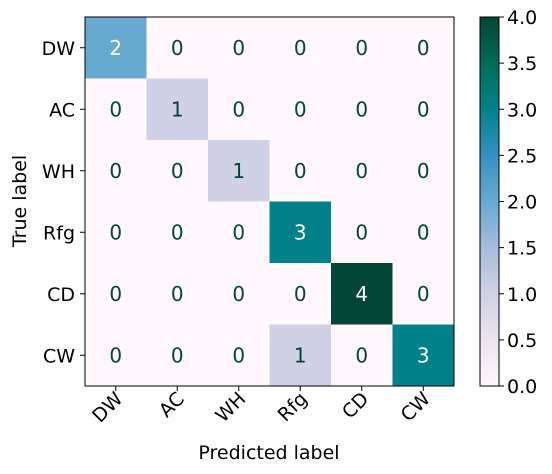  Describe the element at coordinates (59, 233) in the screenshot. I see `y-tick-label: Rfg` at that location.